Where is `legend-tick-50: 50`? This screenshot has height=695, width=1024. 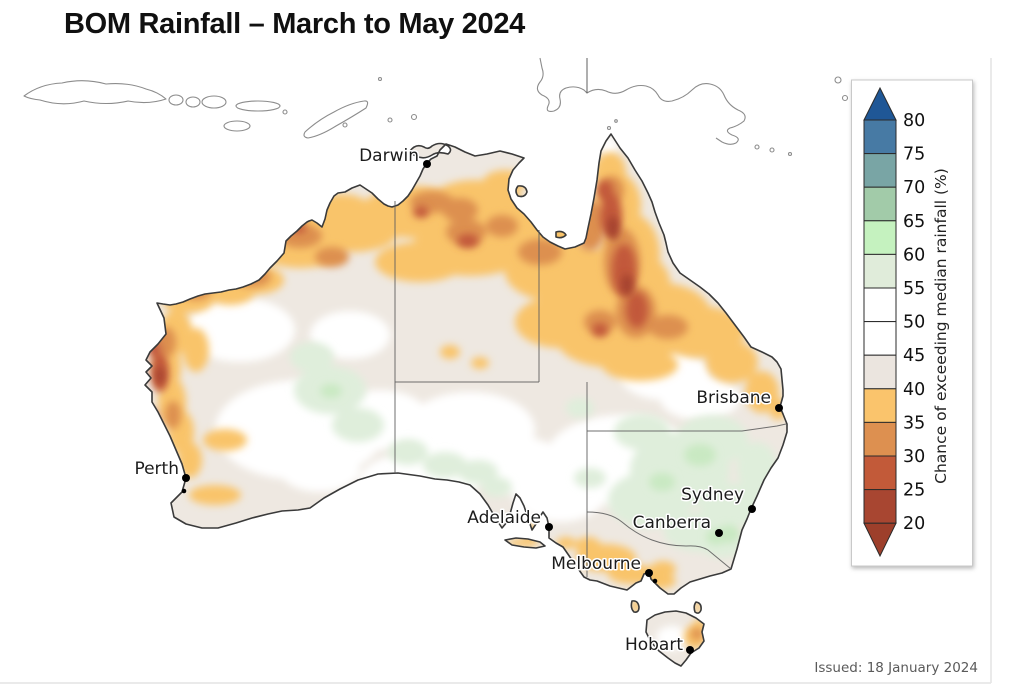 legend-tick-50: 50 is located at coordinates (914, 323).